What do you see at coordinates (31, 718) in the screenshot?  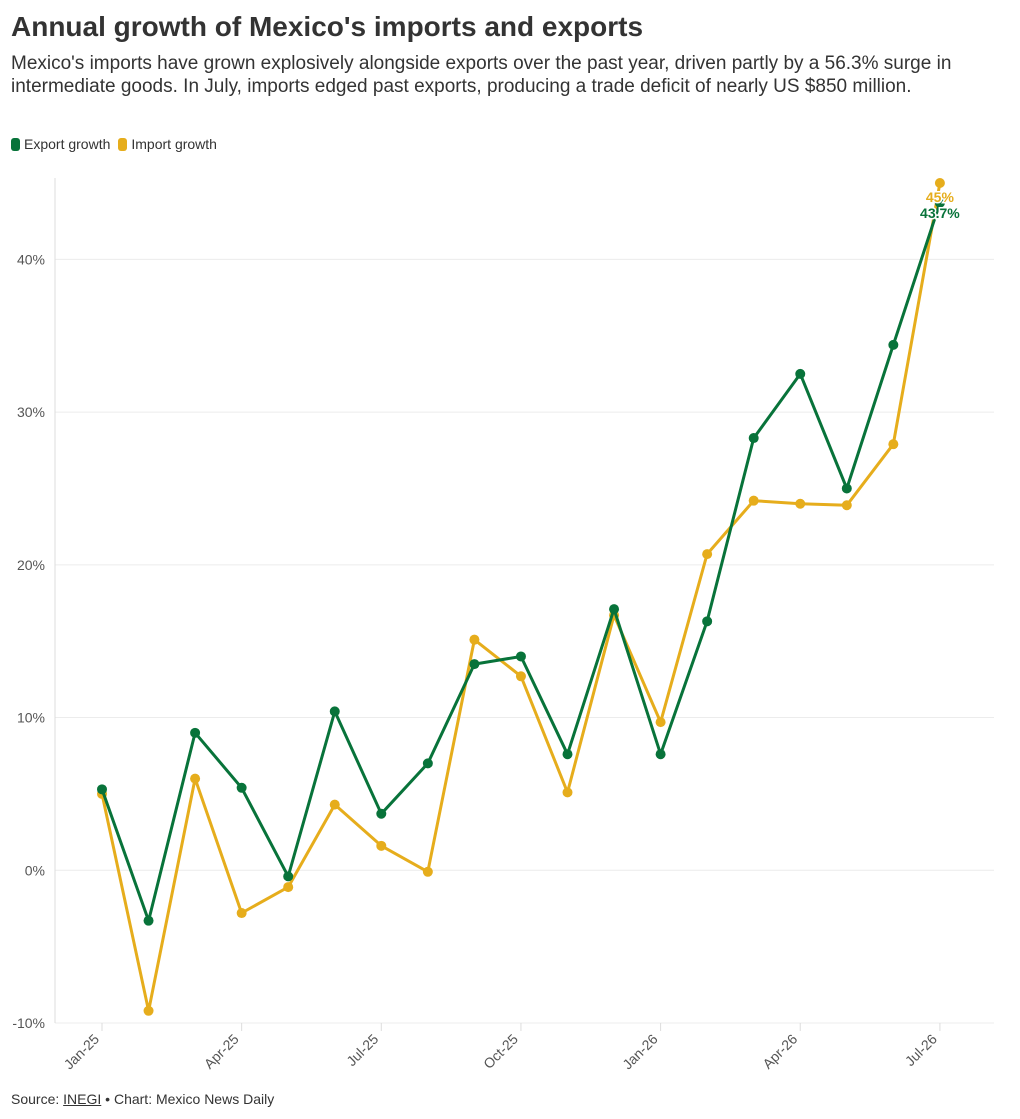 I see `y-tick-label: 10%` at bounding box center [31, 718].